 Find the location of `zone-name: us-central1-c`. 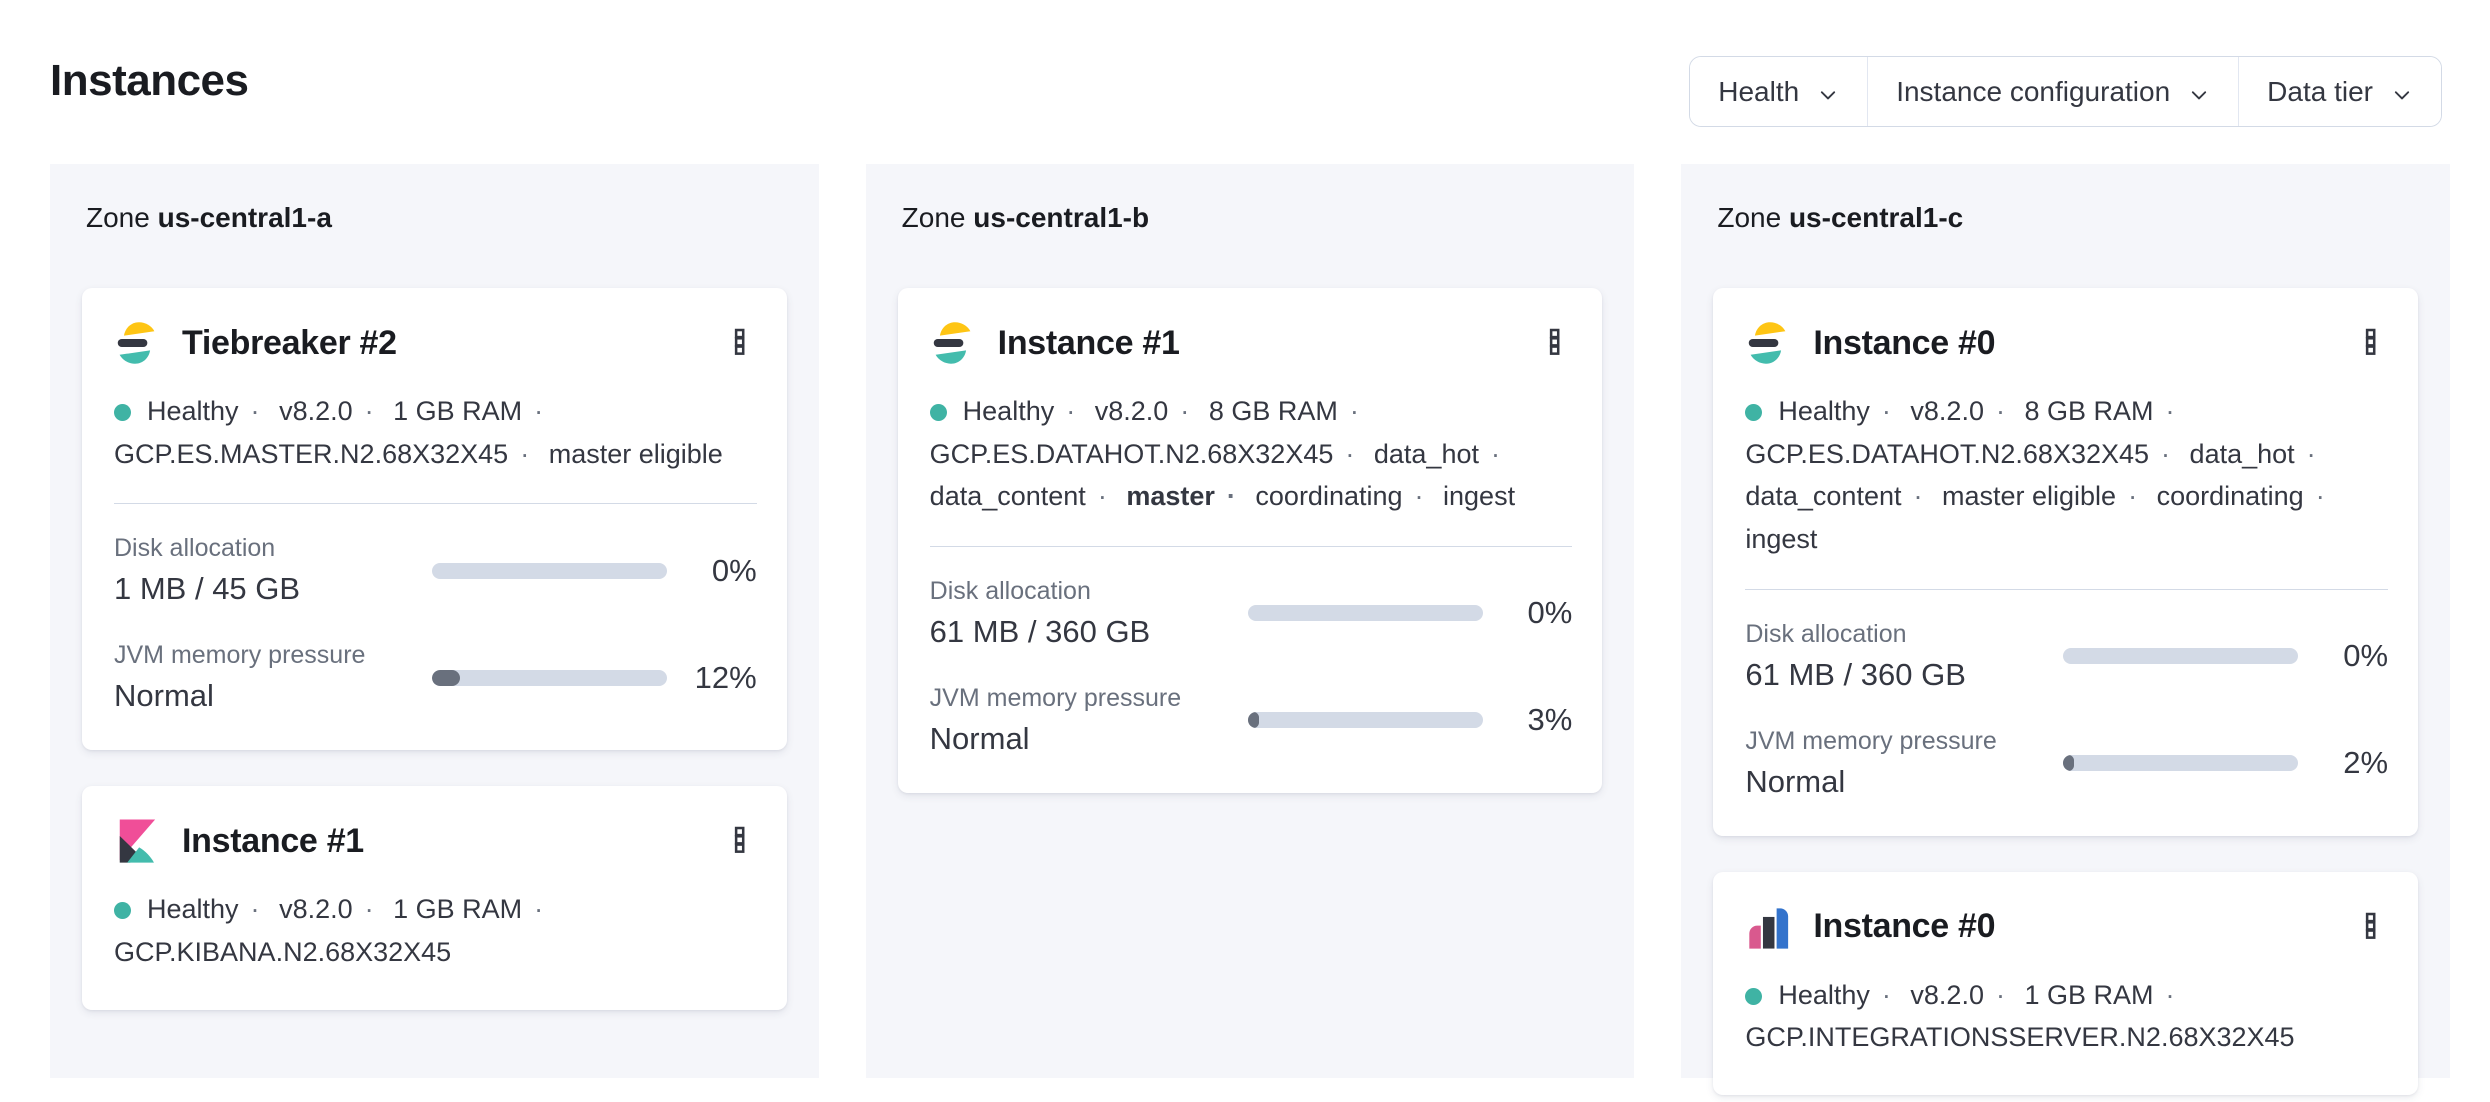

zone-name: us-central1-c is located at coordinates (1876, 217).